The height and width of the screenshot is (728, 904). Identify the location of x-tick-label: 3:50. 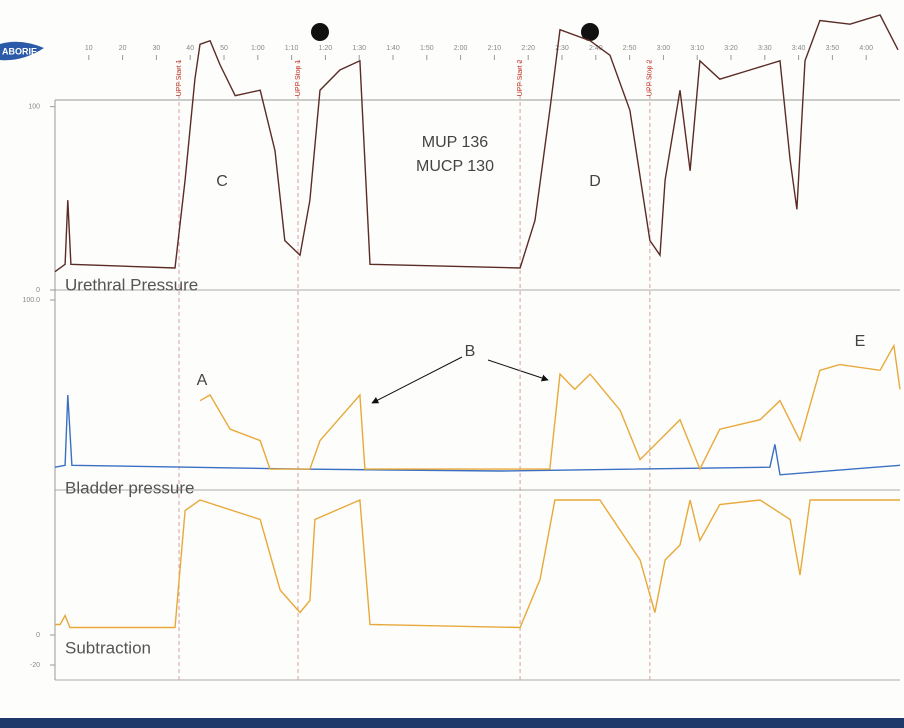
(833, 48).